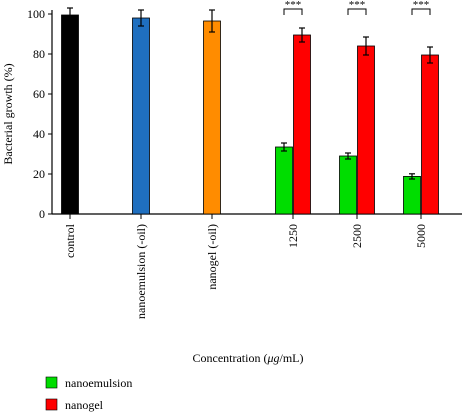  Describe the element at coordinates (39, 54) in the screenshot. I see `y-tick-label: 80` at that location.